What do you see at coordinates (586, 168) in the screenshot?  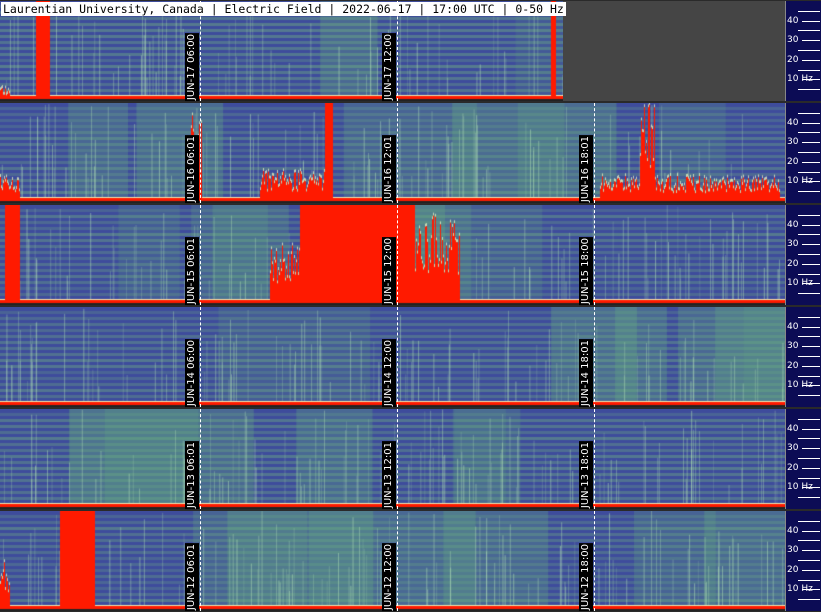 I see `timestamp-label: JUN-16 18:01` at bounding box center [586, 168].